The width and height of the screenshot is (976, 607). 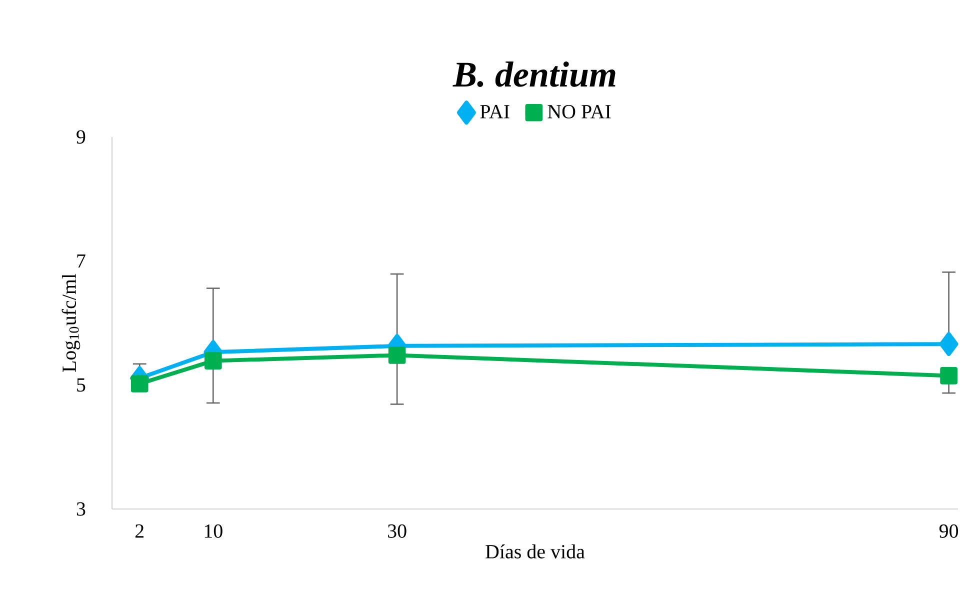 What do you see at coordinates (579, 111) in the screenshot?
I see `legend-label: NO PAI` at bounding box center [579, 111].